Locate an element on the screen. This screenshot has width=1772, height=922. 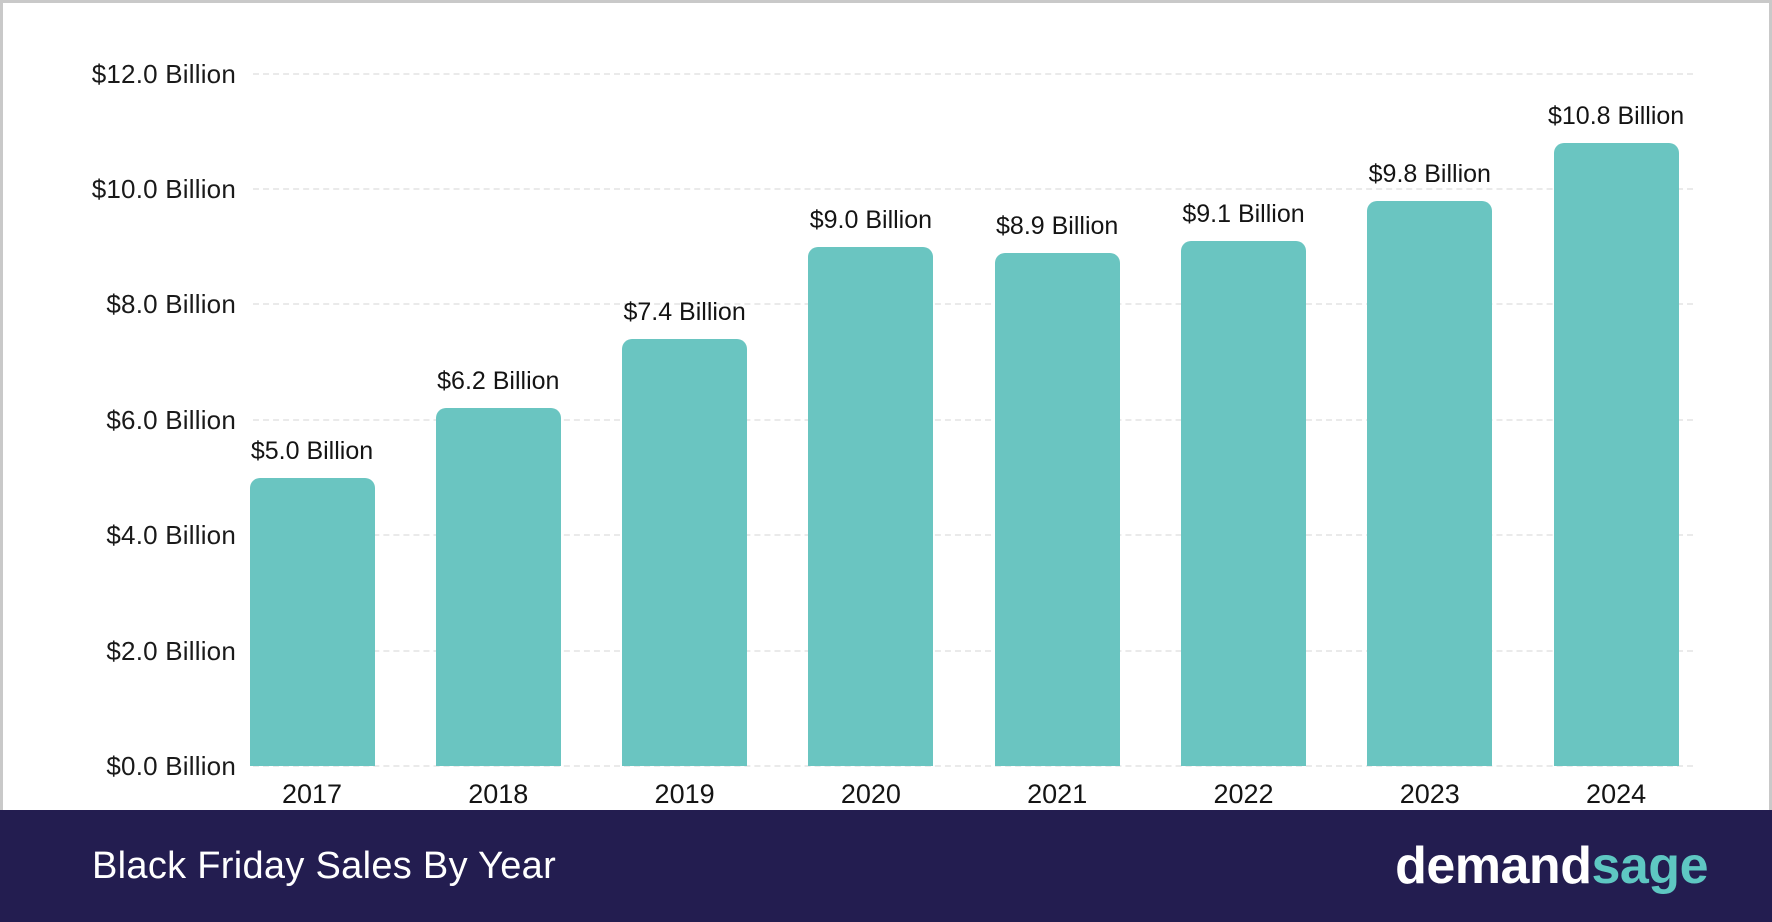
bar-value-label: $9.0 Billion is located at coordinates (871, 219).